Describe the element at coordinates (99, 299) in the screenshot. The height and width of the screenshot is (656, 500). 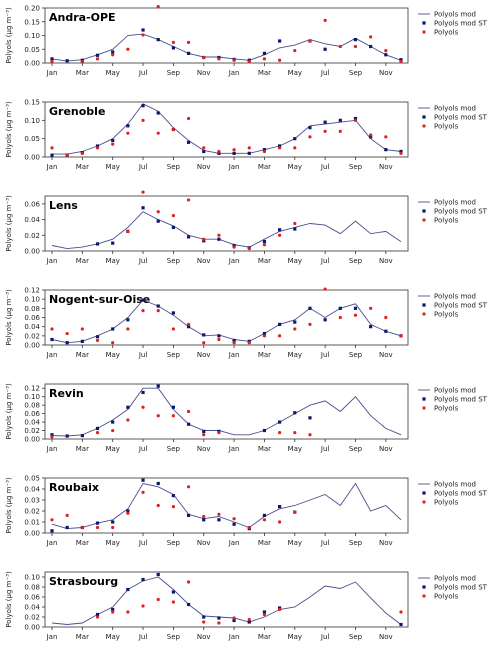
I see `panel-title: Nogent-sur-Oise` at that location.